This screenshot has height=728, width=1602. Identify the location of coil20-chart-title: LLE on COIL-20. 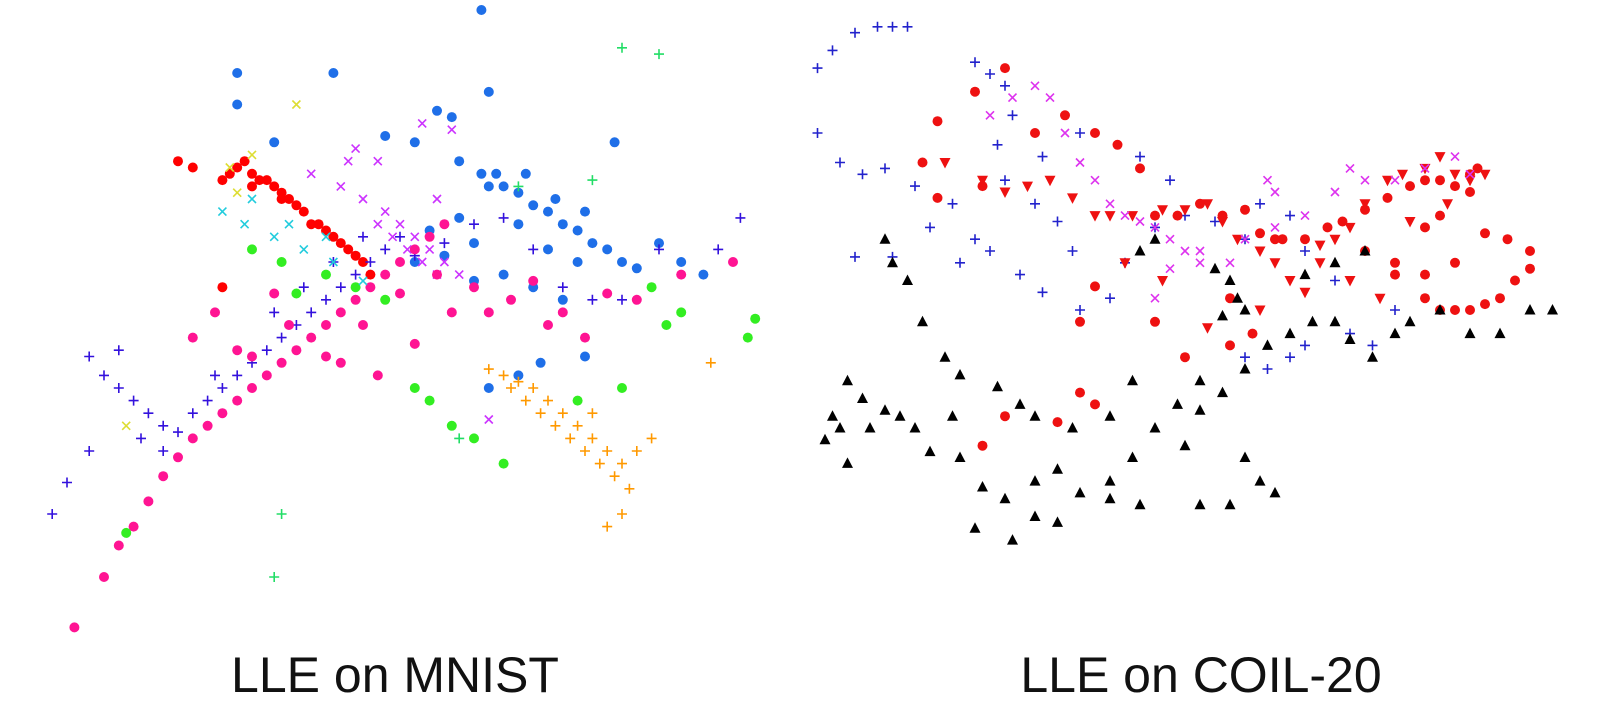
(1201, 675).